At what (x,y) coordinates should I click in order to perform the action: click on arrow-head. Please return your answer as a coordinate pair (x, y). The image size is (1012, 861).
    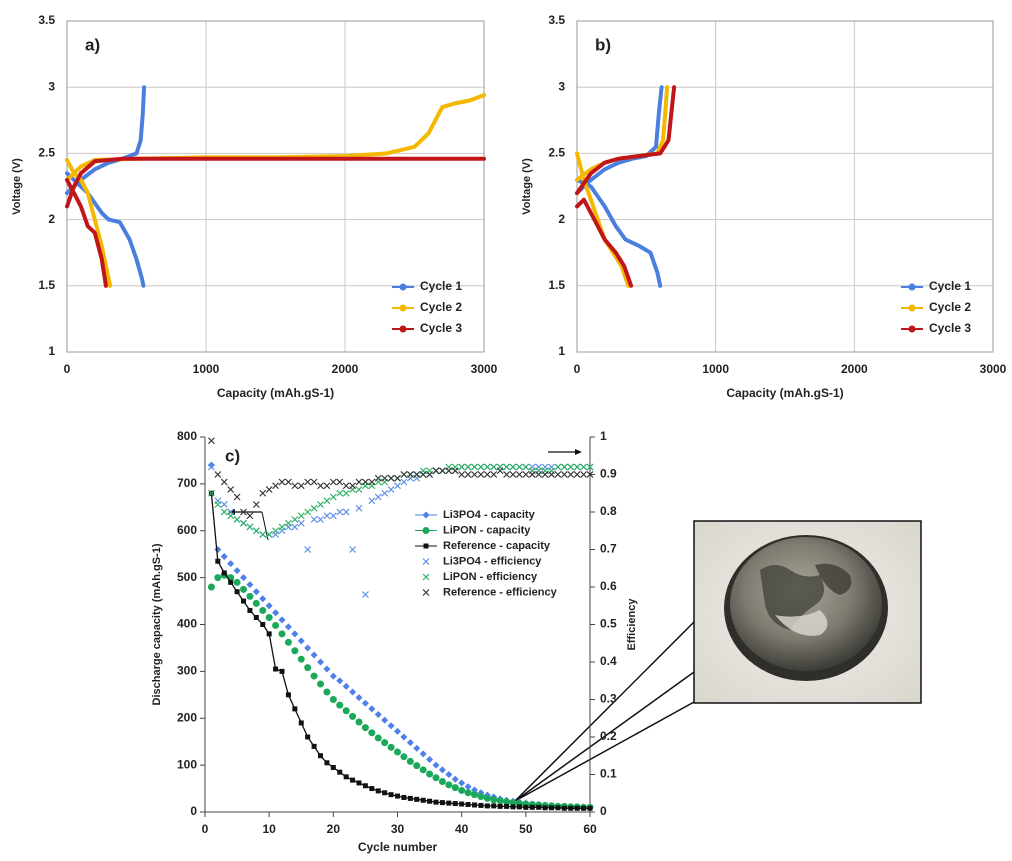
    Looking at the image, I should click on (578, 452).